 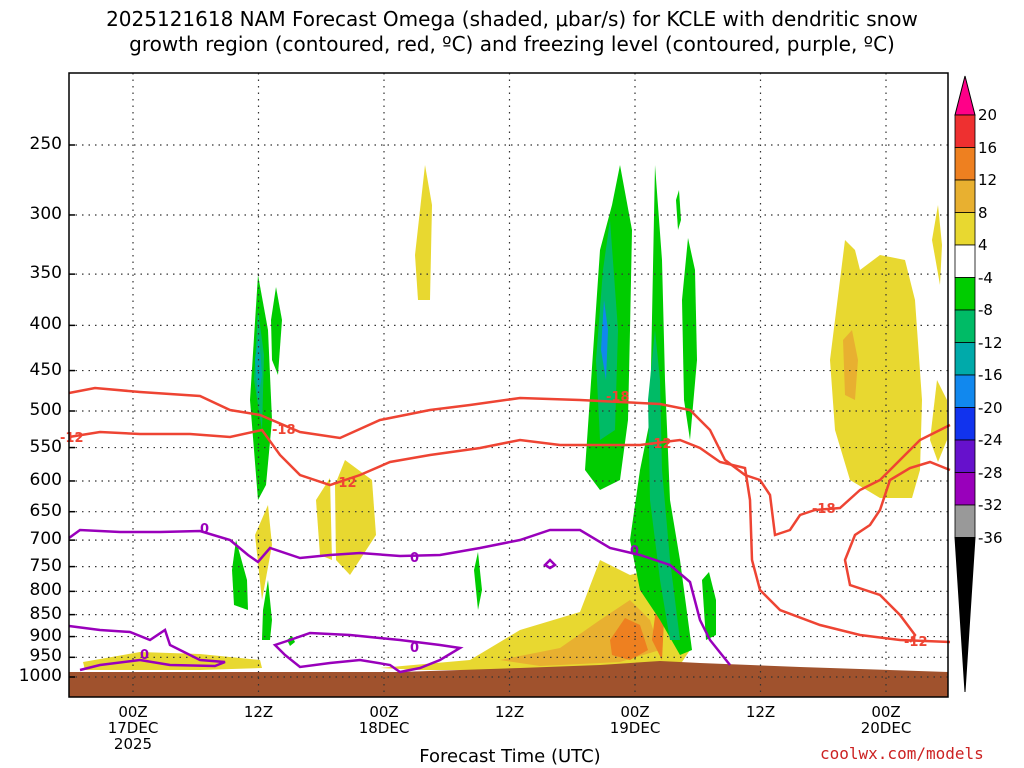 What do you see at coordinates (990, 505) in the screenshot?
I see `colorbar-label: -32` at bounding box center [990, 505].